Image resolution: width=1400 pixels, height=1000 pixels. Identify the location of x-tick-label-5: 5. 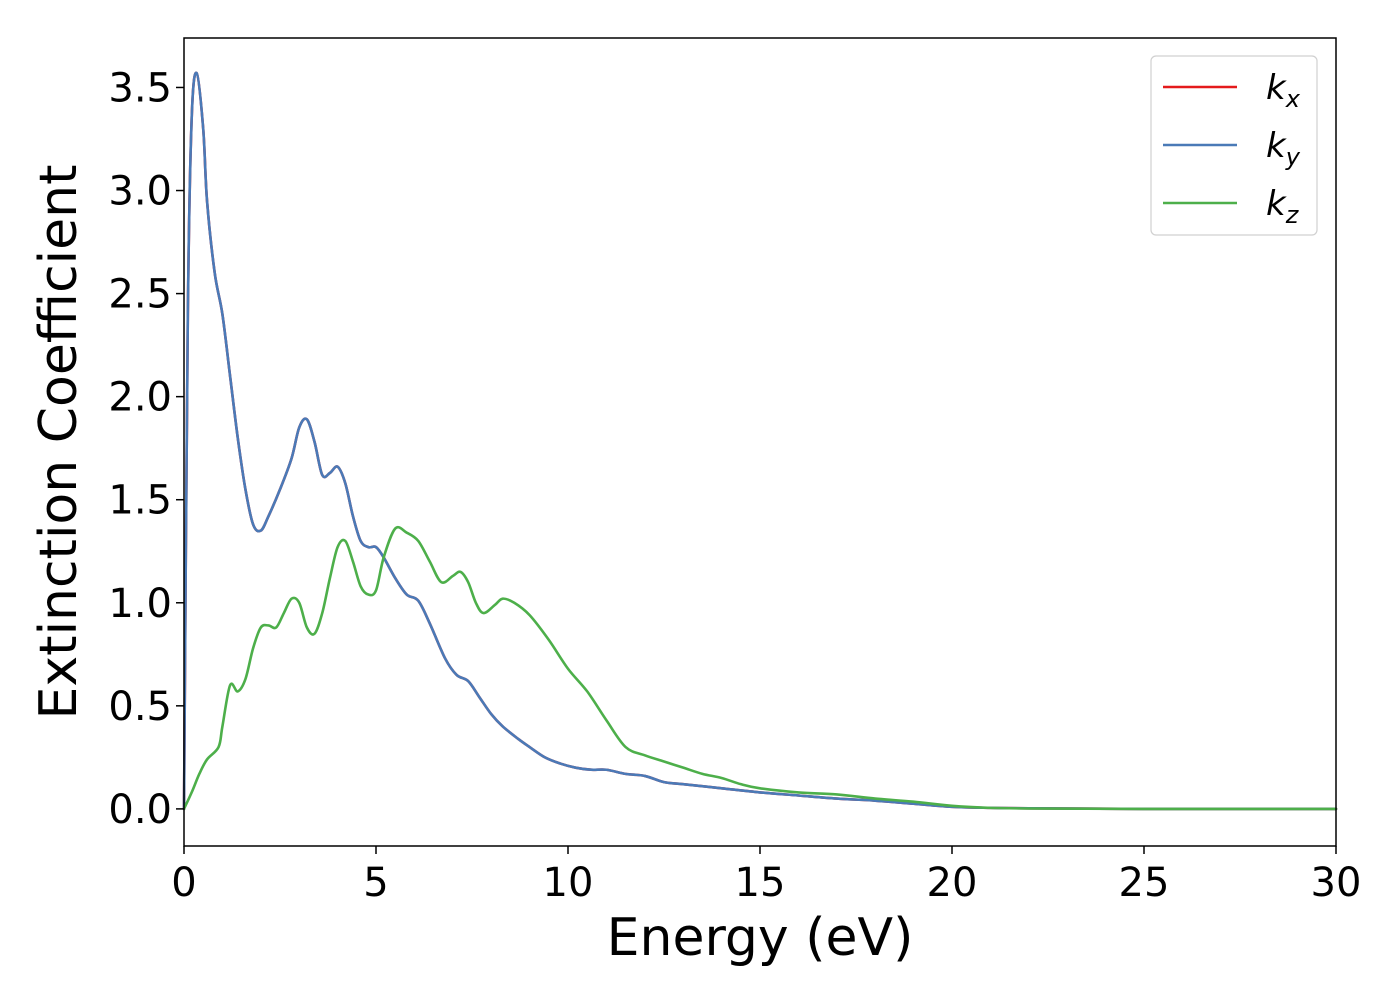
(375, 883).